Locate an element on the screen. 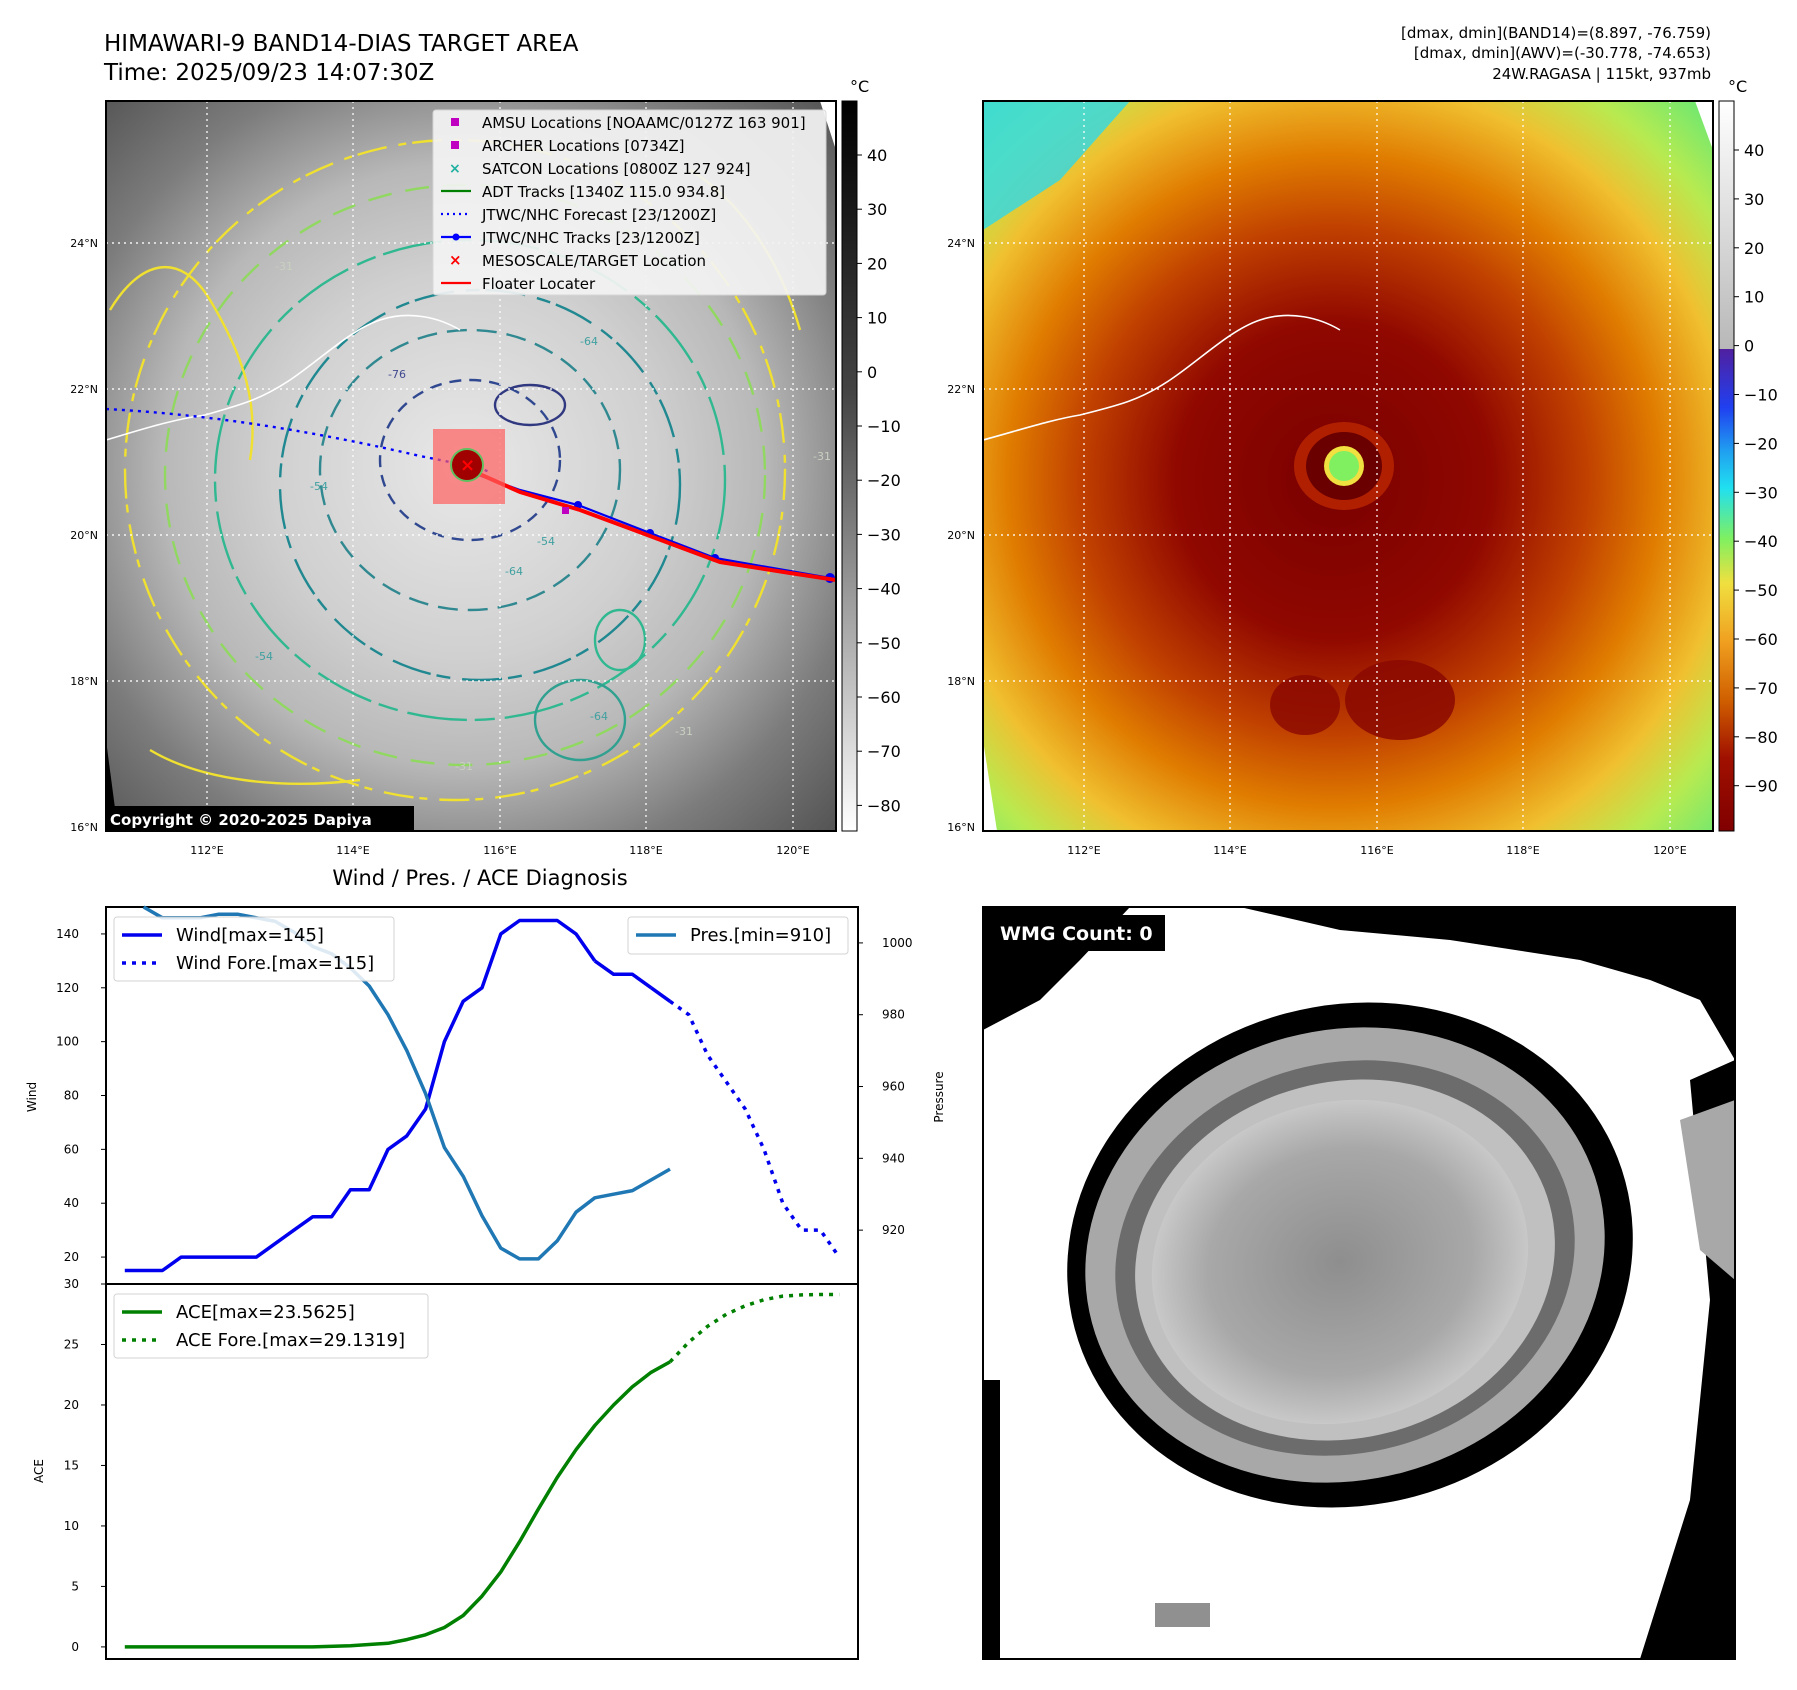 The width and height of the screenshot is (1797, 1690). y-tick-label: 120 is located at coordinates (67, 988).